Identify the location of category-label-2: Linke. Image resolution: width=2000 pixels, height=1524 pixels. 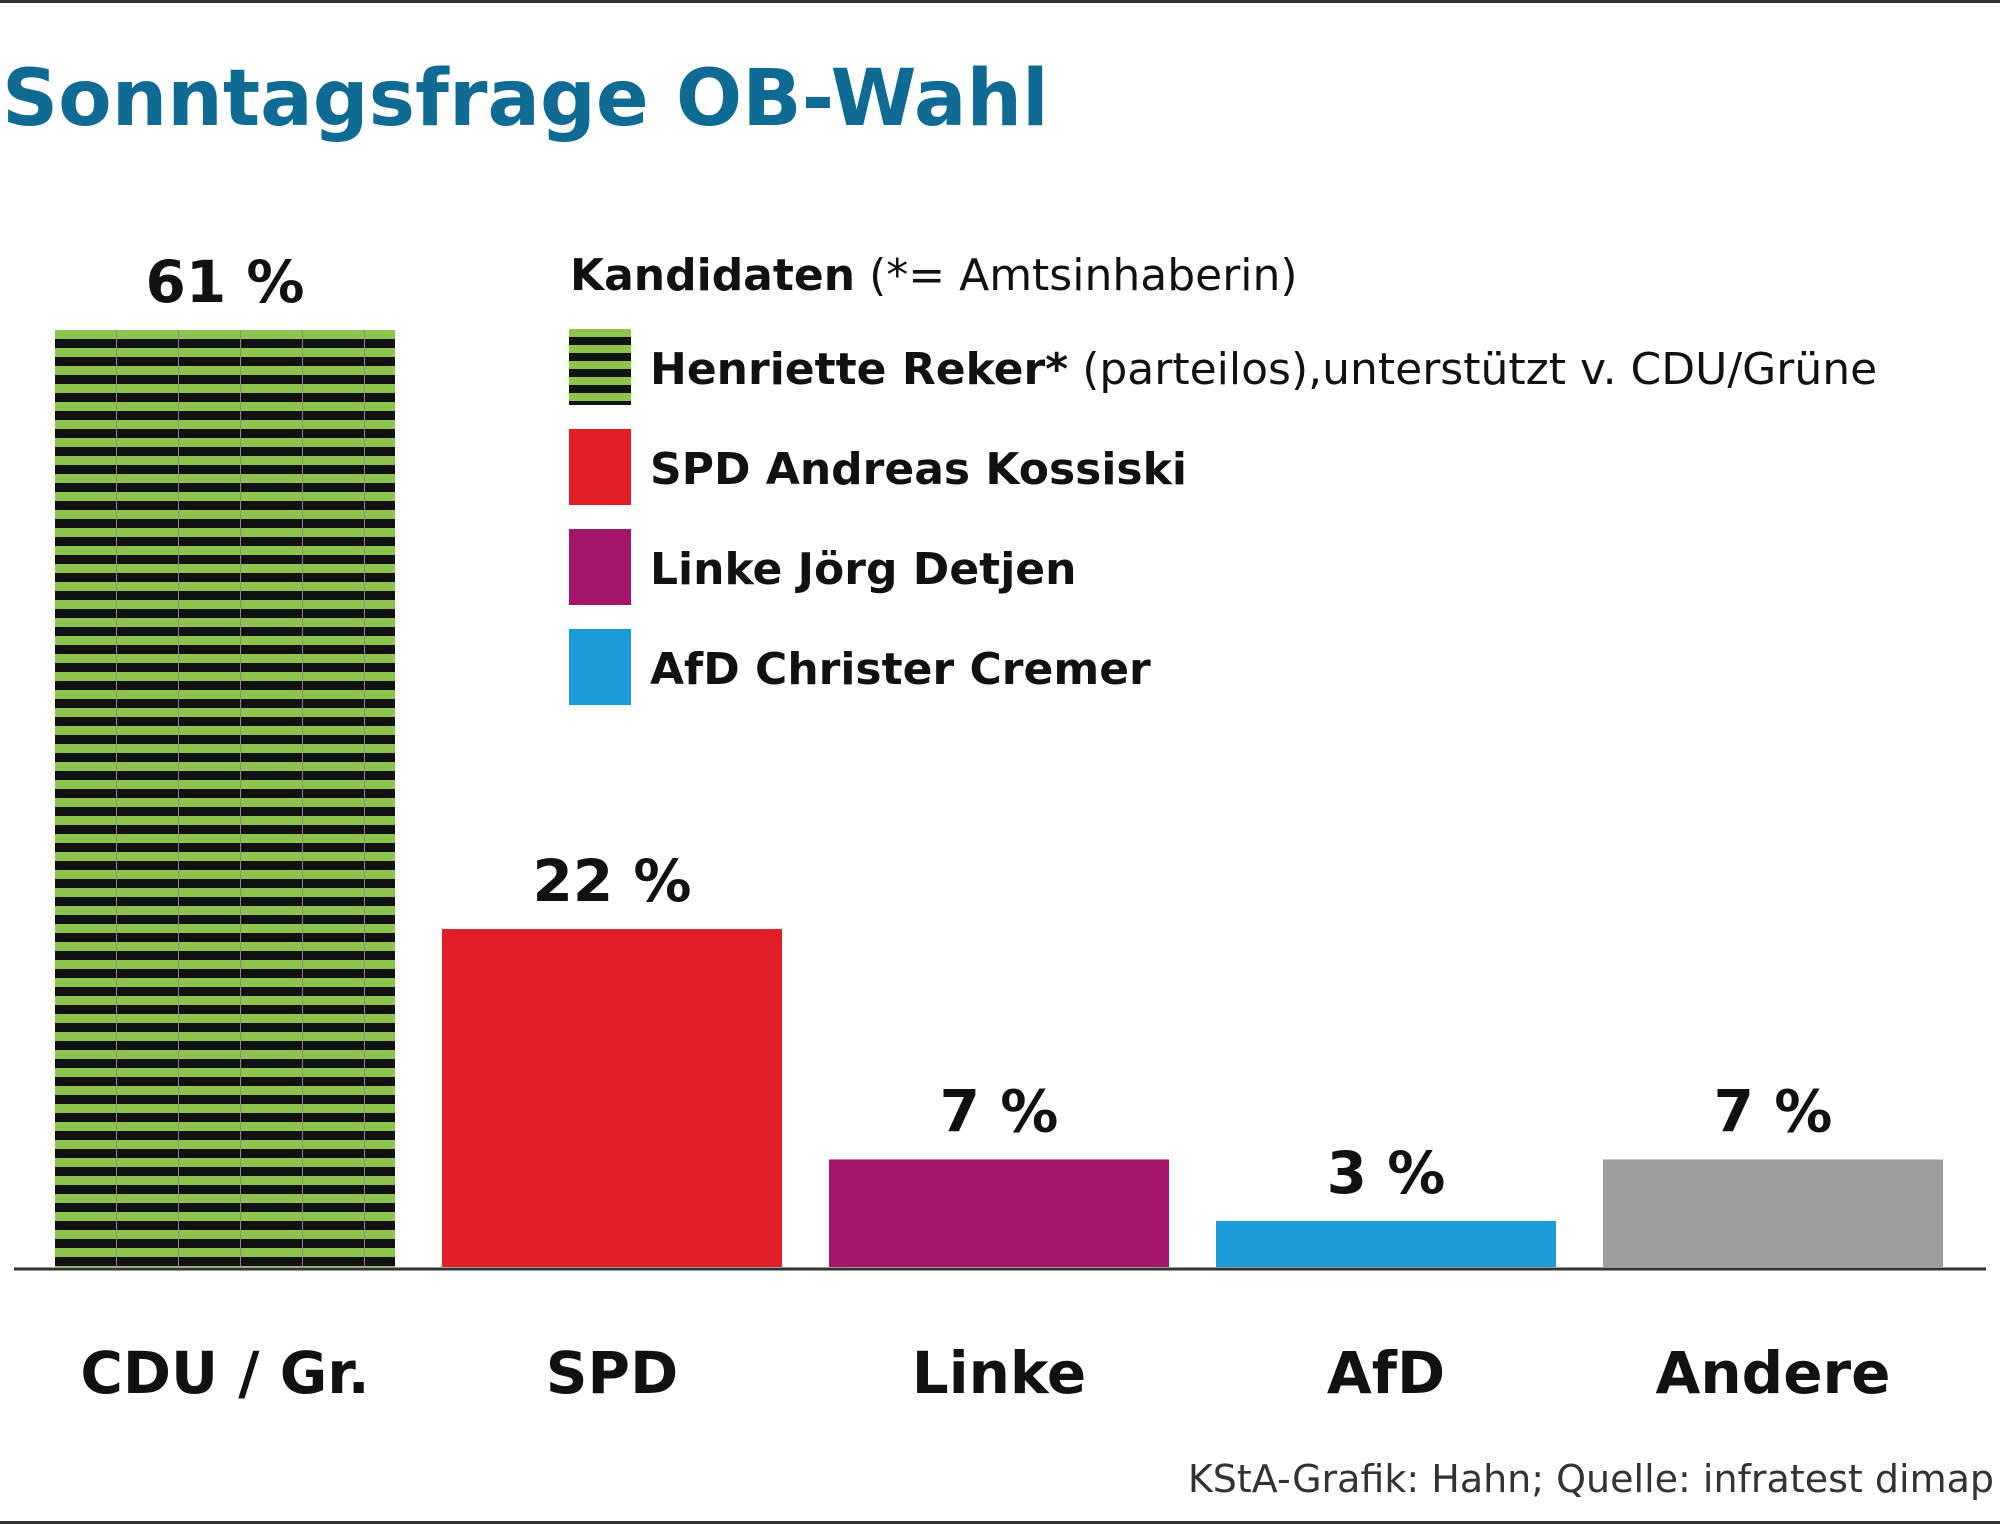
(999, 1373).